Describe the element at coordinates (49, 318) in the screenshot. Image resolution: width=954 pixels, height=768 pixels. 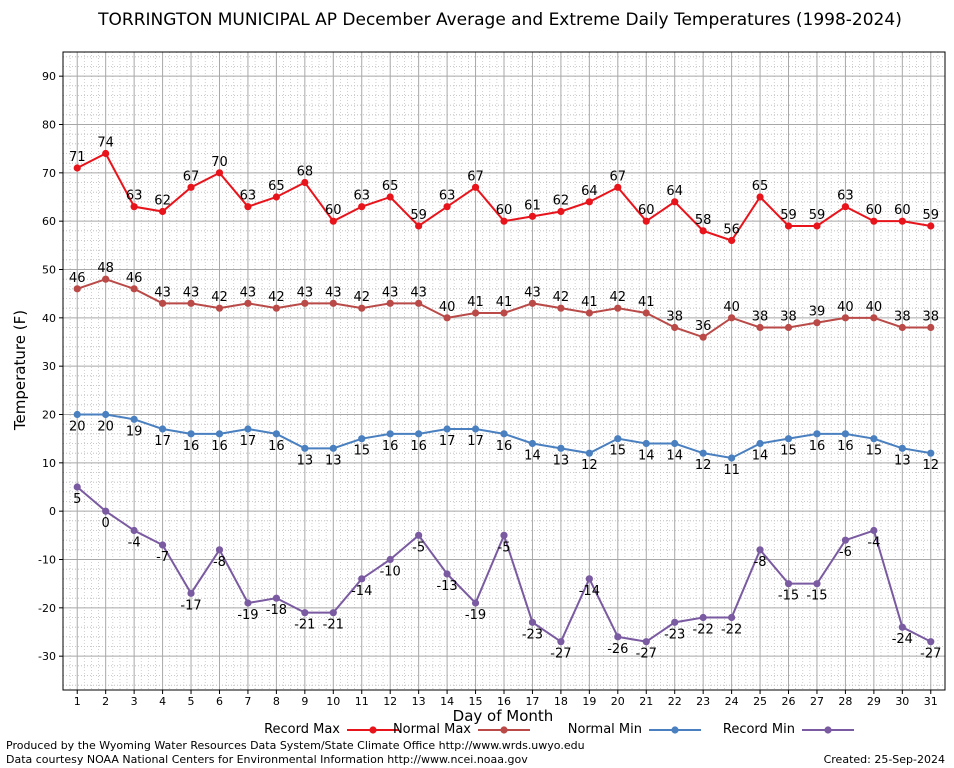
I see `y-tick-label: 40` at that location.